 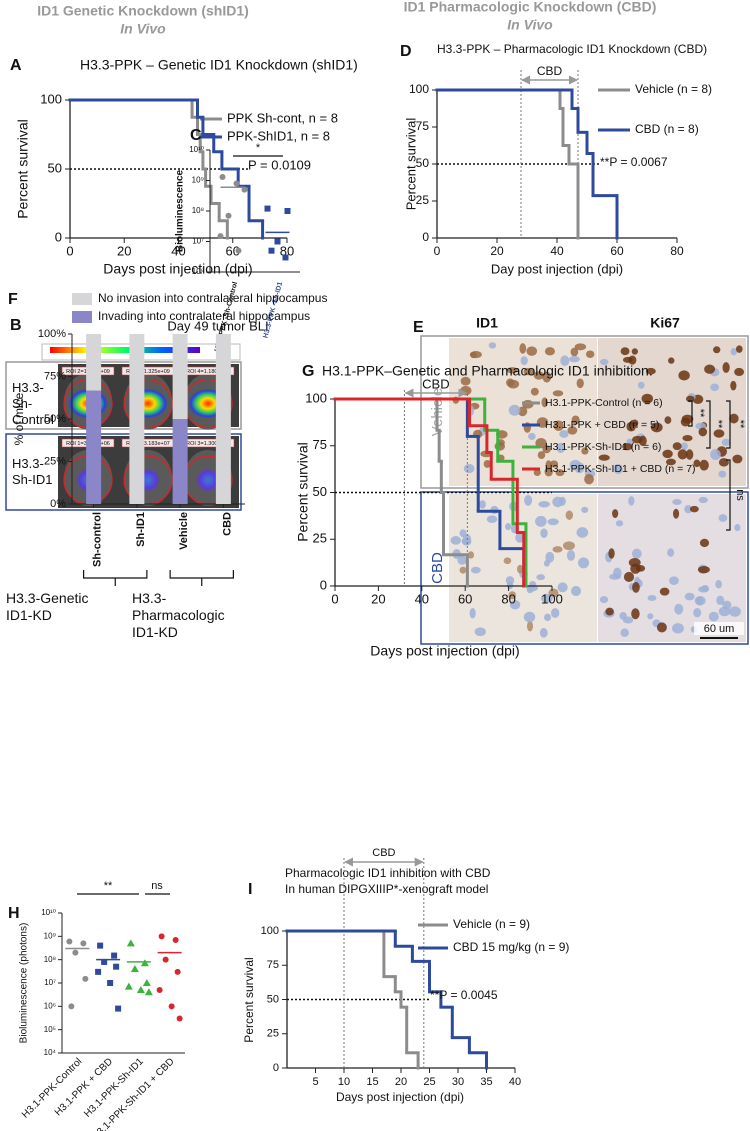 I want to click on y-axis-label: Percent survival, so click(x=410, y=164).